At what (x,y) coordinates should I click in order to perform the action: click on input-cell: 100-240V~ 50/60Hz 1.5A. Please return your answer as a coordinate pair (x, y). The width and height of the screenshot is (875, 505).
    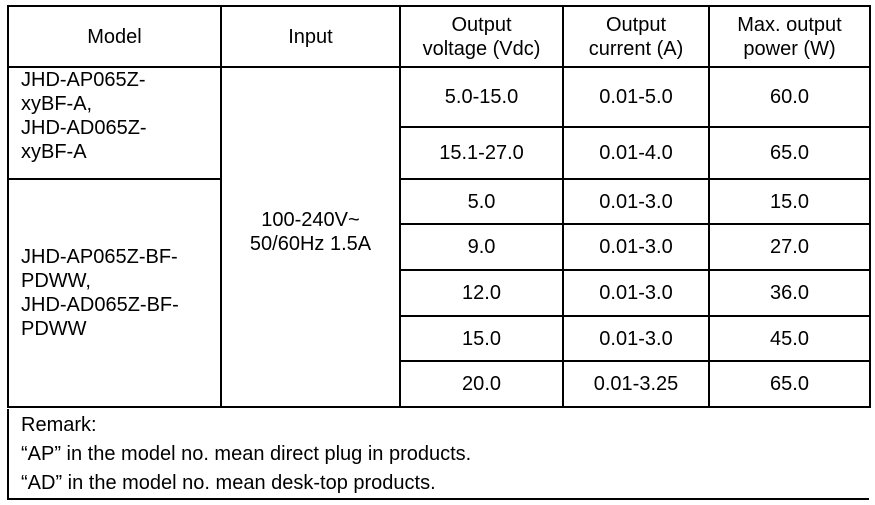
    Looking at the image, I should click on (310, 237).